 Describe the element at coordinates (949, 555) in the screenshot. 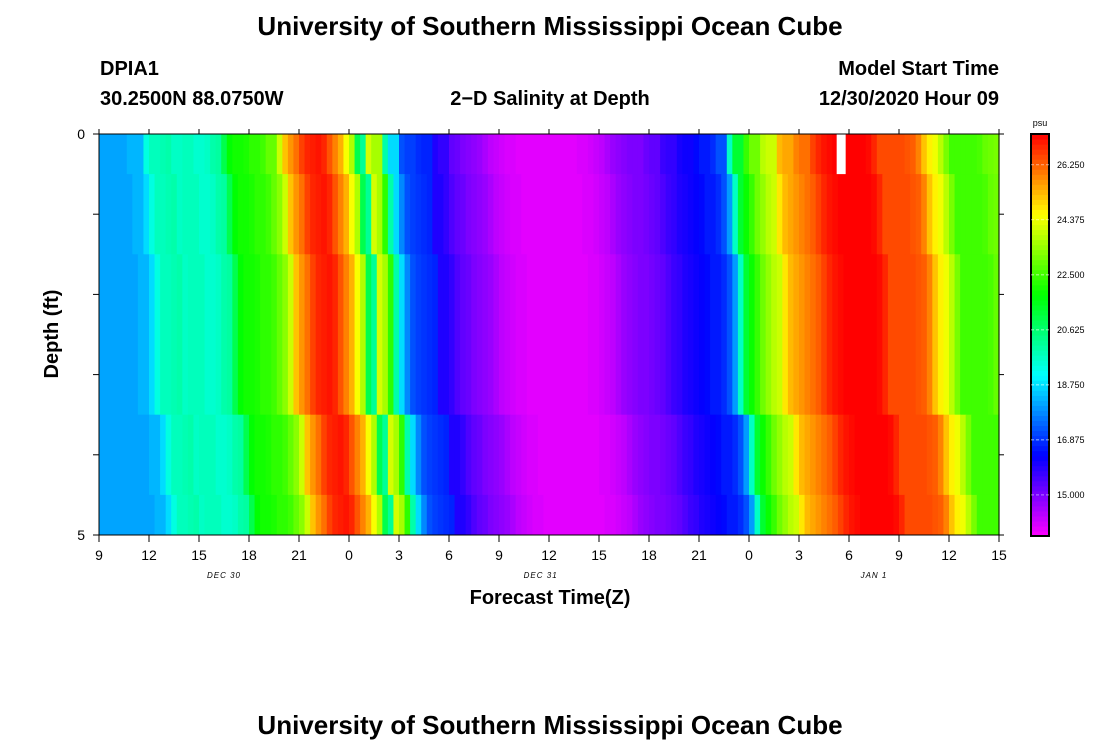

I see `x-tick-label: 12` at that location.